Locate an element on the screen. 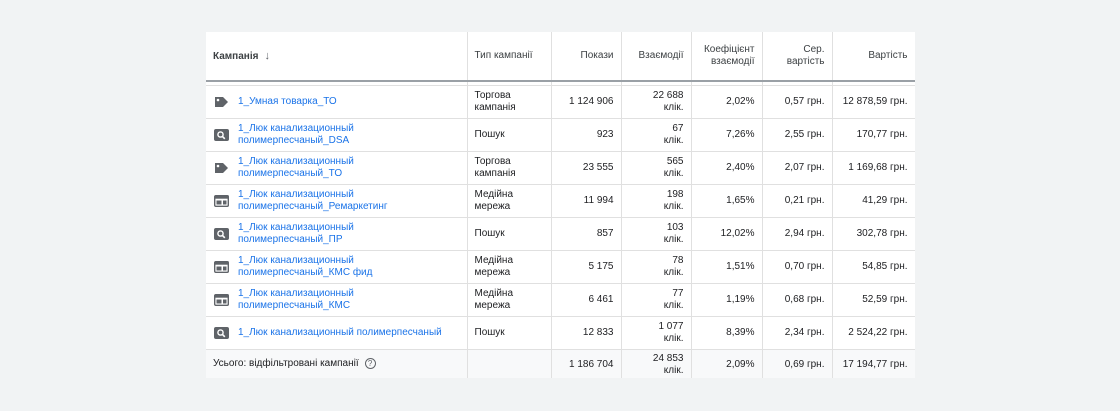 Image resolution: width=1120 pixels, height=411 pixels. campaign-link: 1_Люк канализационный полимерпесчаный_DSA is located at coordinates (296, 135).